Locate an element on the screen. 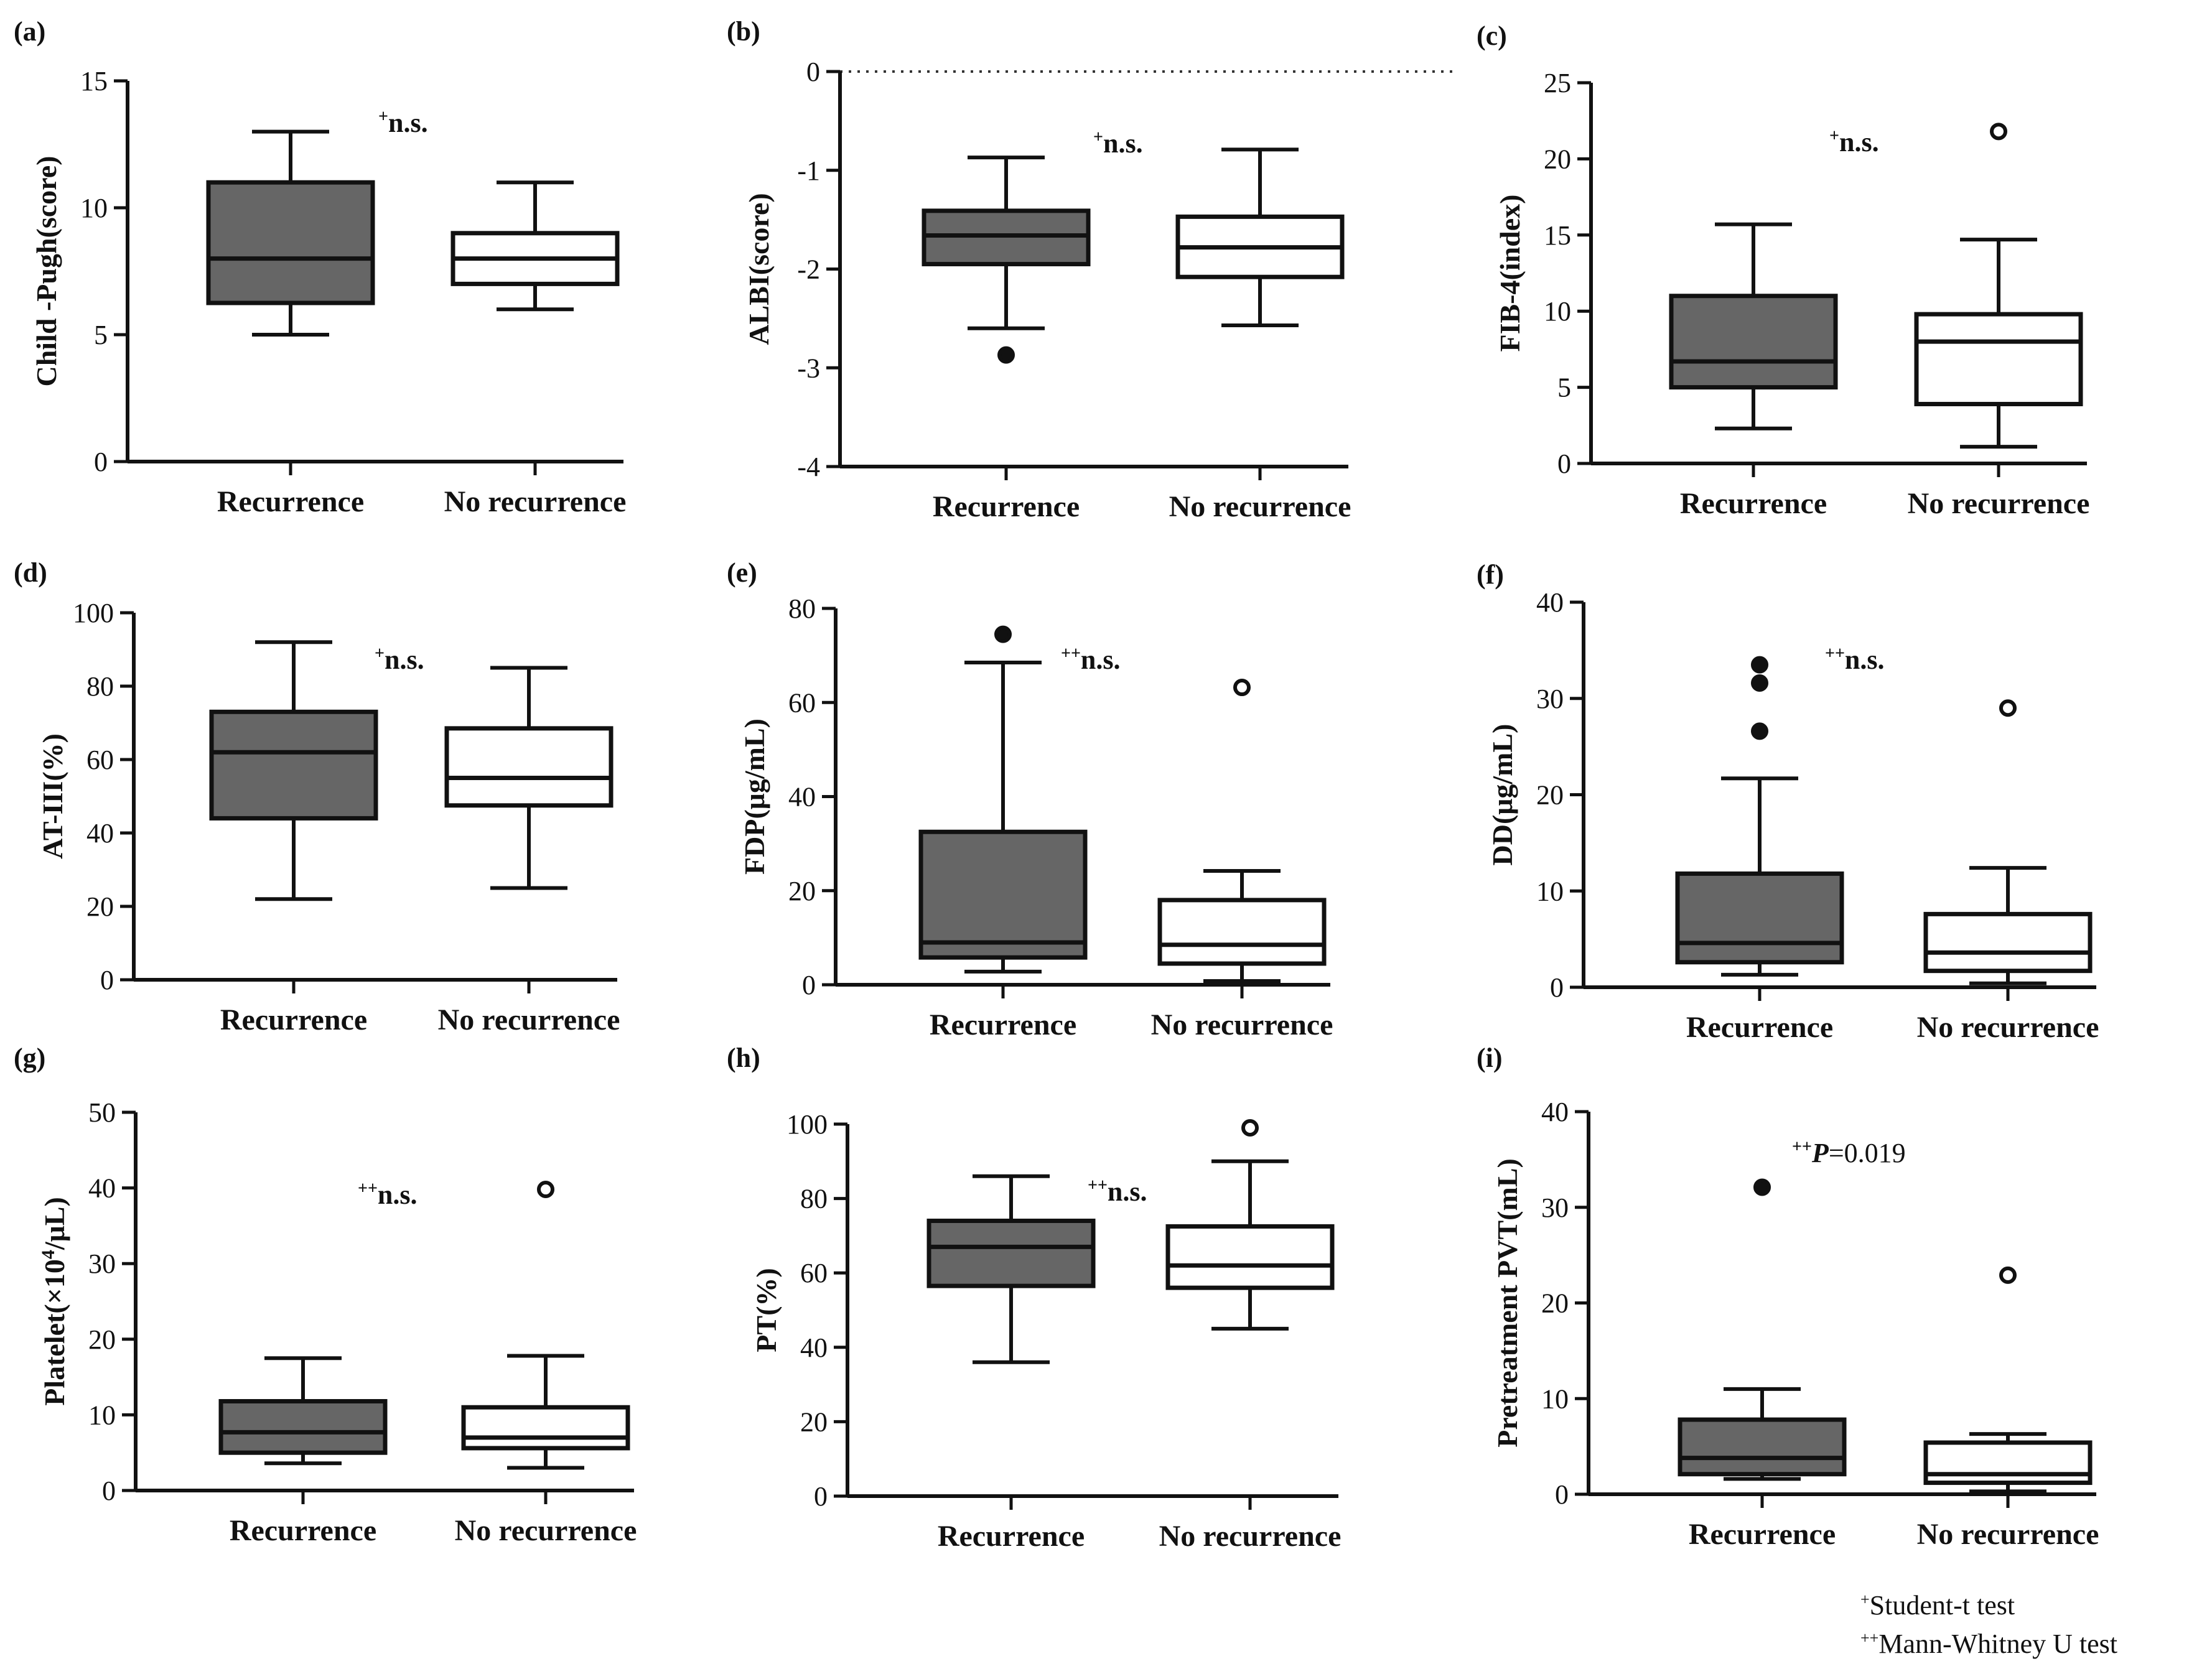 The width and height of the screenshot is (2212, 1679). y-axis-title: Child -Pugh(score) is located at coordinates (46, 272).